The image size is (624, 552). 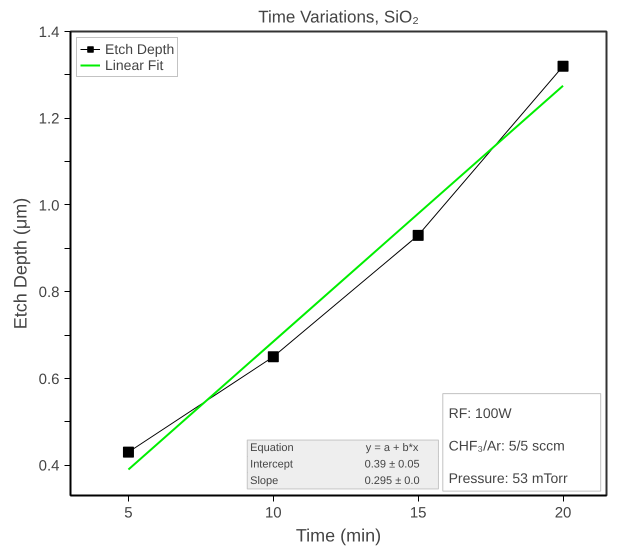 I want to click on annotation: Pressure: 53 mTorr, so click(x=508, y=478).